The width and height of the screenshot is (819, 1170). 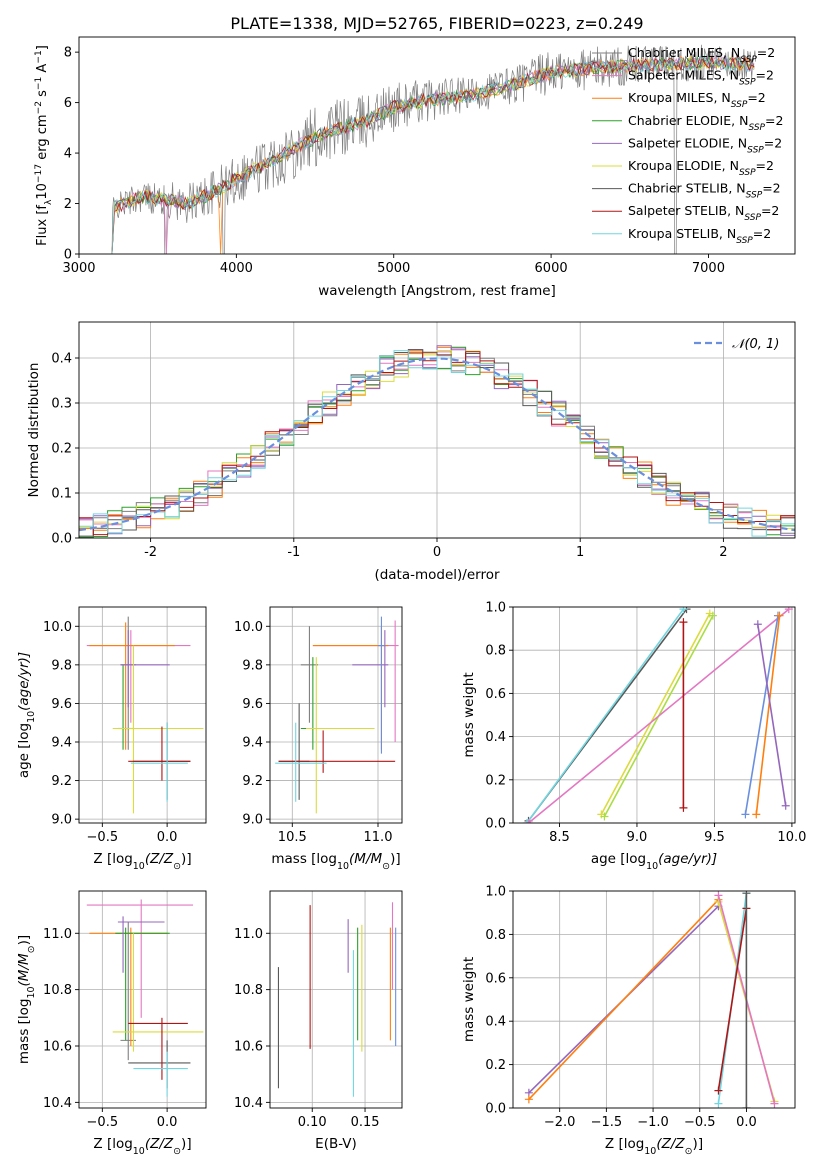 I want to click on plot-area-weight_vs_Z, so click(x=651, y=999).